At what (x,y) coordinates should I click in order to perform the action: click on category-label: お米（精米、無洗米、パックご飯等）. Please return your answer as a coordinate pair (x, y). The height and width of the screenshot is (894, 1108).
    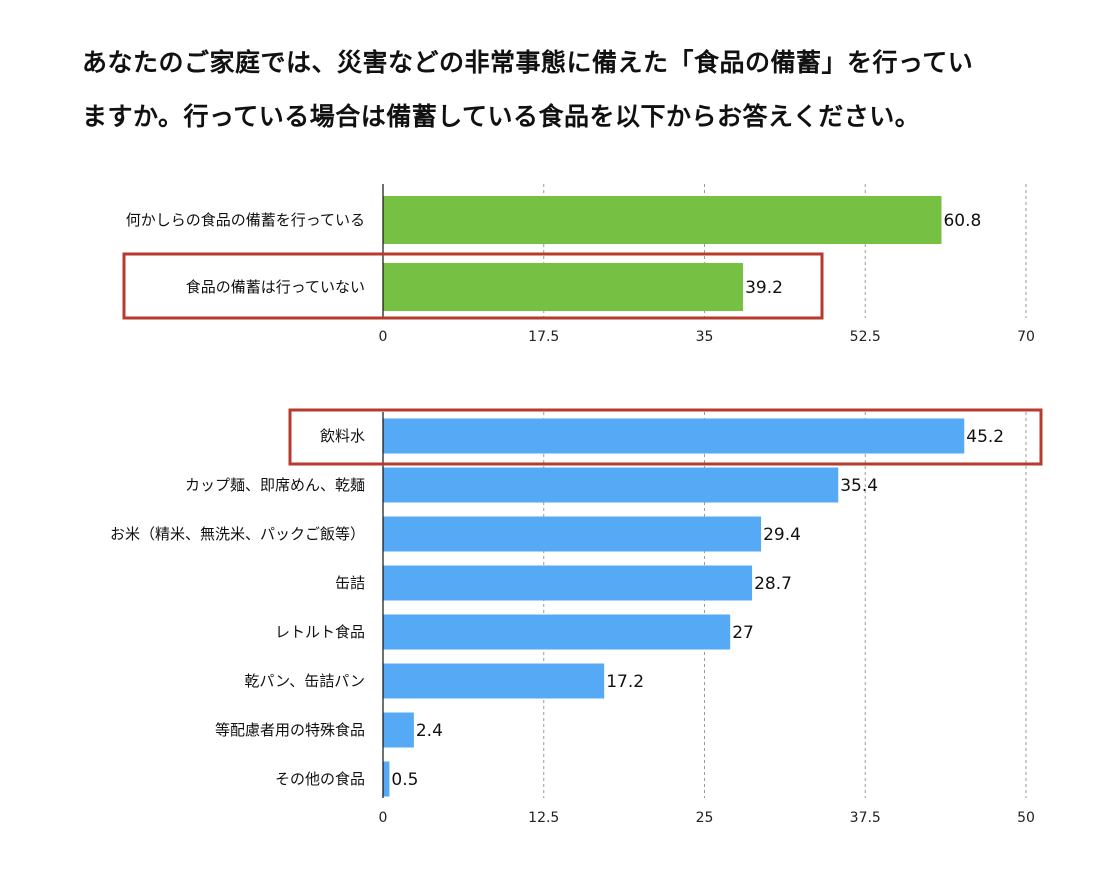
    Looking at the image, I should click on (237, 534).